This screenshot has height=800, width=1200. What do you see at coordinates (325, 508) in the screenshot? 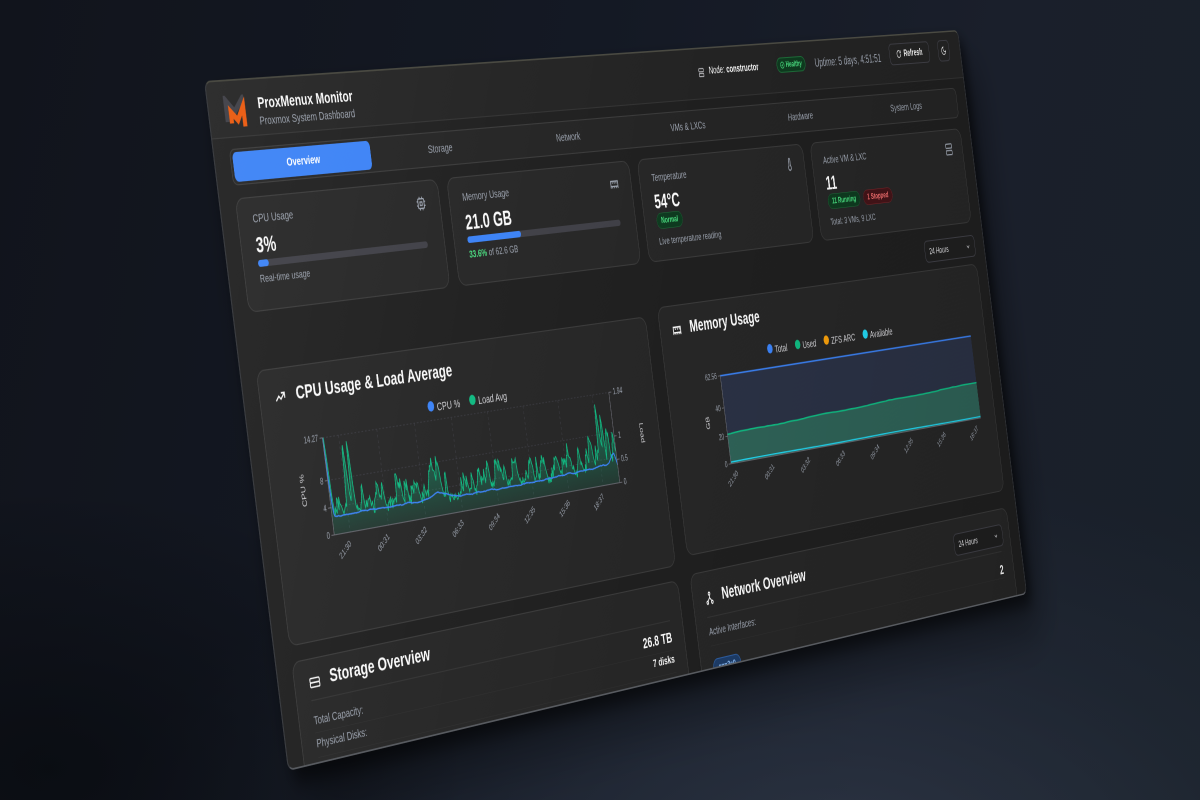
I see `svg-text: 4` at bounding box center [325, 508].